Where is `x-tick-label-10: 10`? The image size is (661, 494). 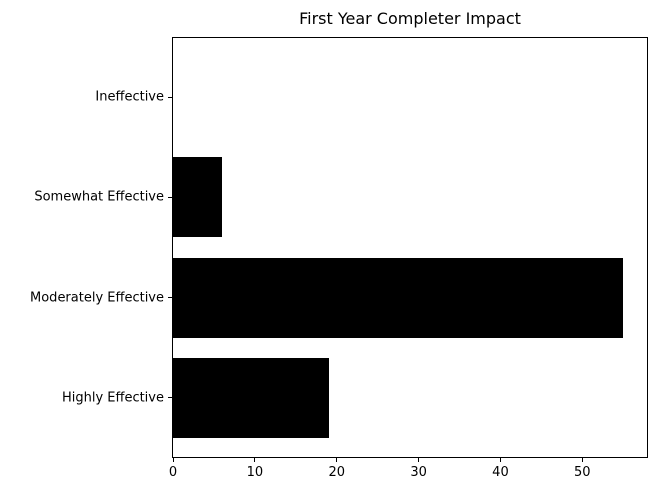 x-tick-label-10: 10 is located at coordinates (255, 472).